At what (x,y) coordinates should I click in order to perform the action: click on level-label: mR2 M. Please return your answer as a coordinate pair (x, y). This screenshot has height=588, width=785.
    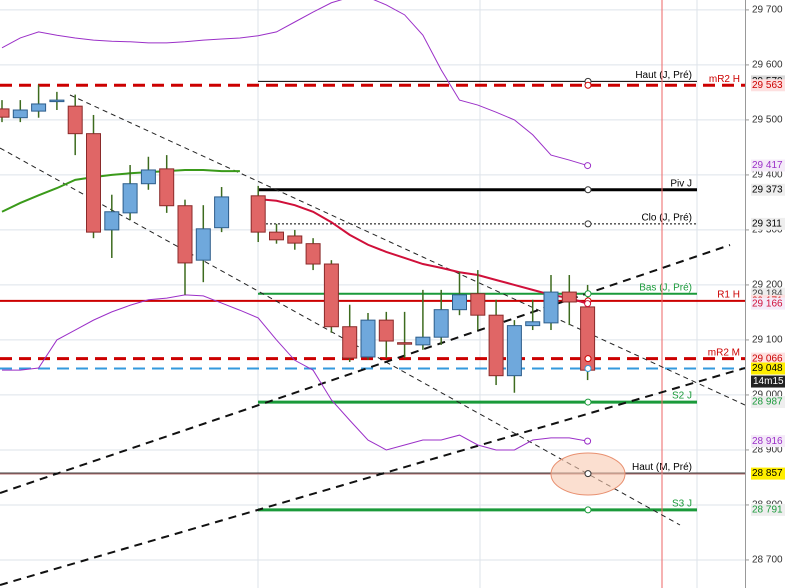
    Looking at the image, I should click on (724, 352).